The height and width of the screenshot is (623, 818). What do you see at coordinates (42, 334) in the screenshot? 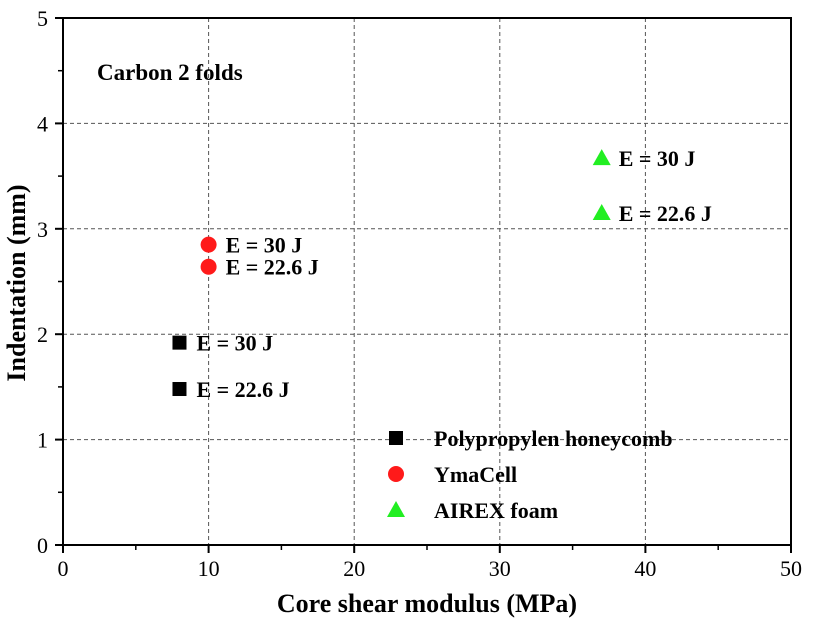
I see `y-tick-label: 2` at bounding box center [42, 334].